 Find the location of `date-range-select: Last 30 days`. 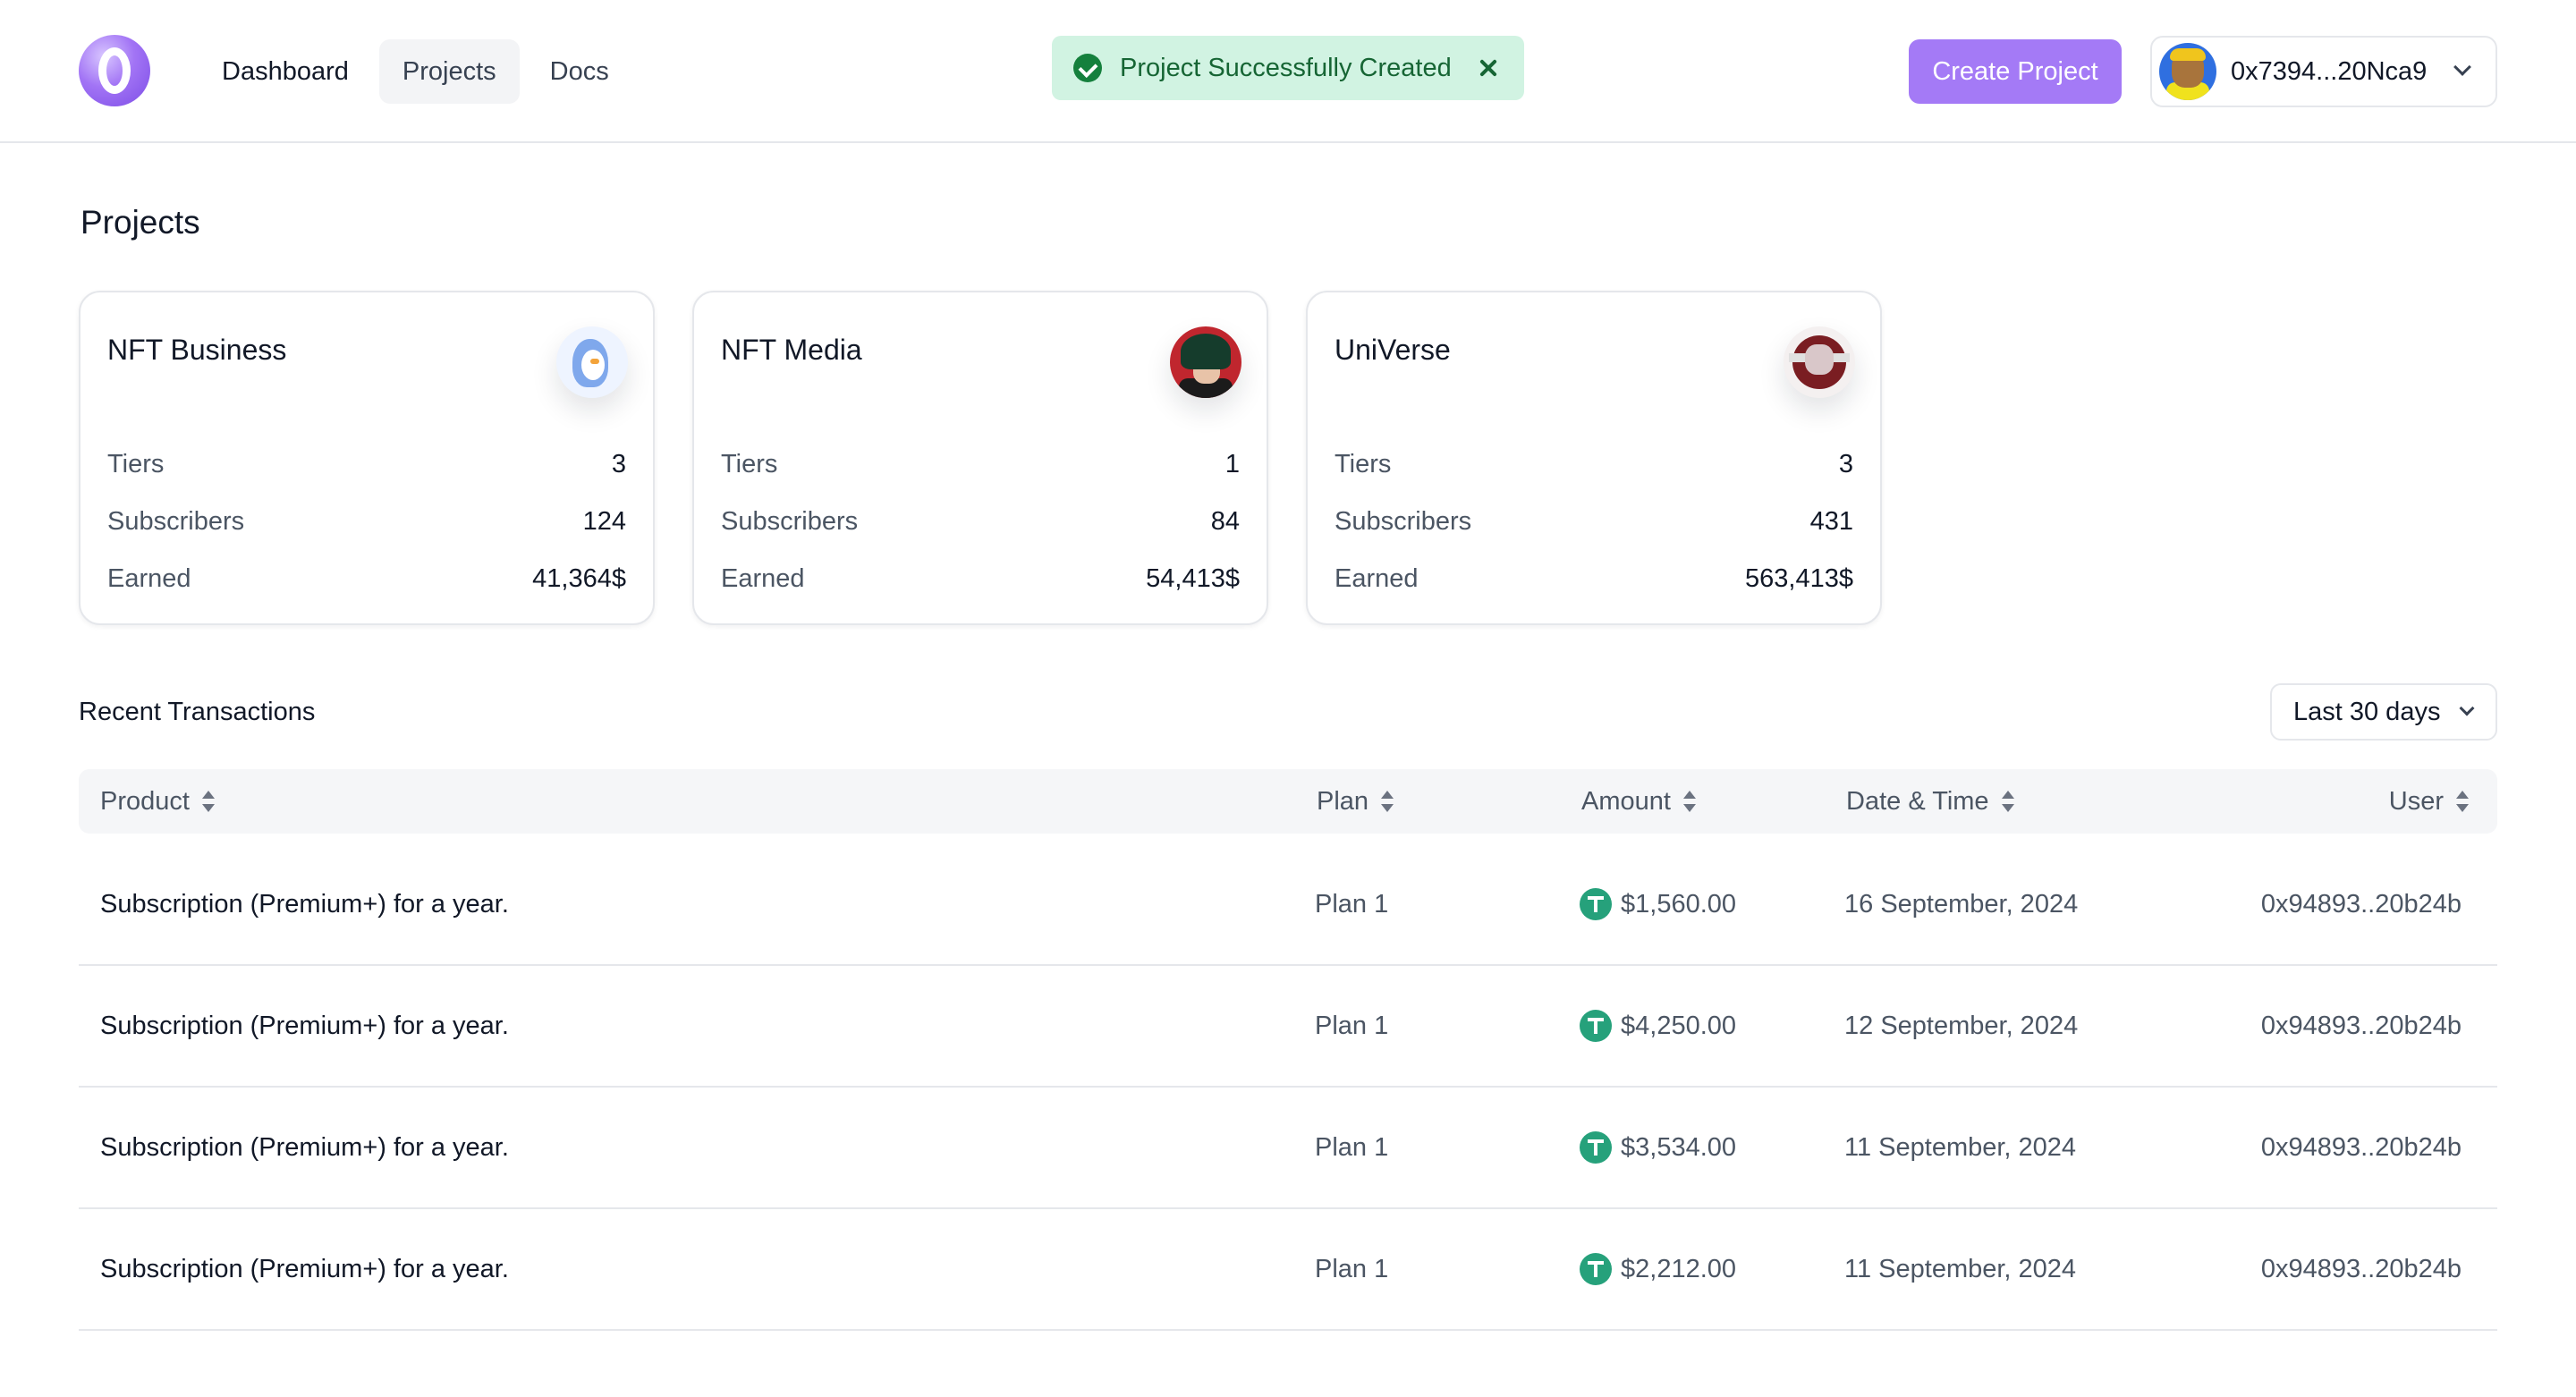

date-range-select: Last 30 days is located at coordinates (2383, 712).